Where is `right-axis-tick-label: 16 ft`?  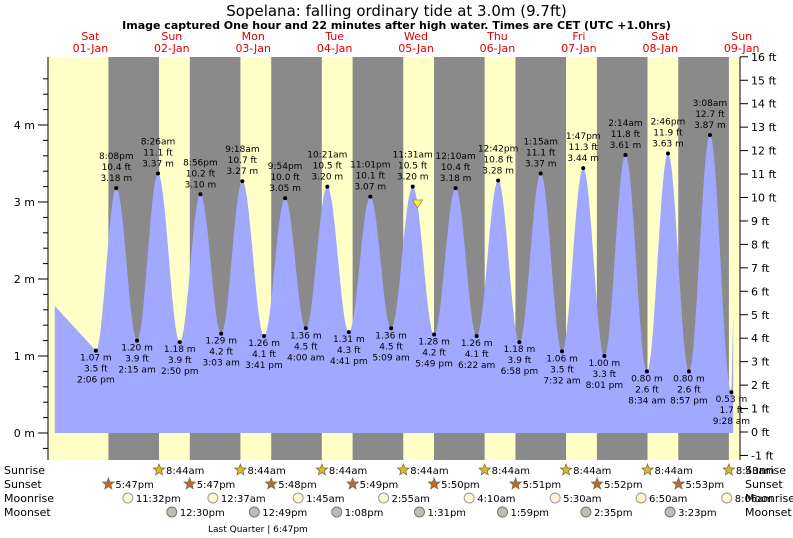
right-axis-tick-label: 16 ft is located at coordinates (764, 57).